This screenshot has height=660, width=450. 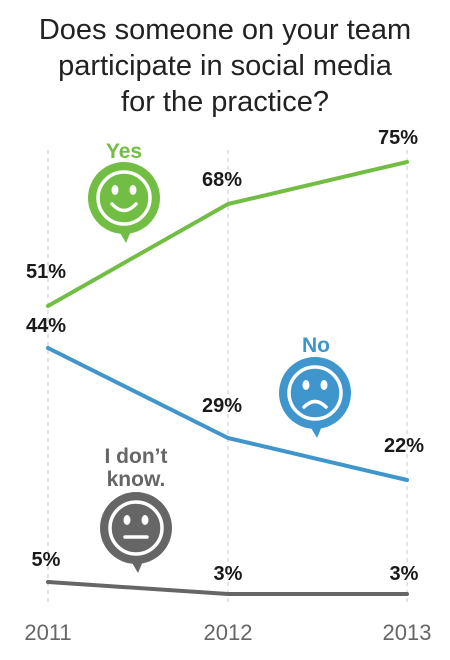 I want to click on data-label-no: 44%, so click(x=46, y=326).